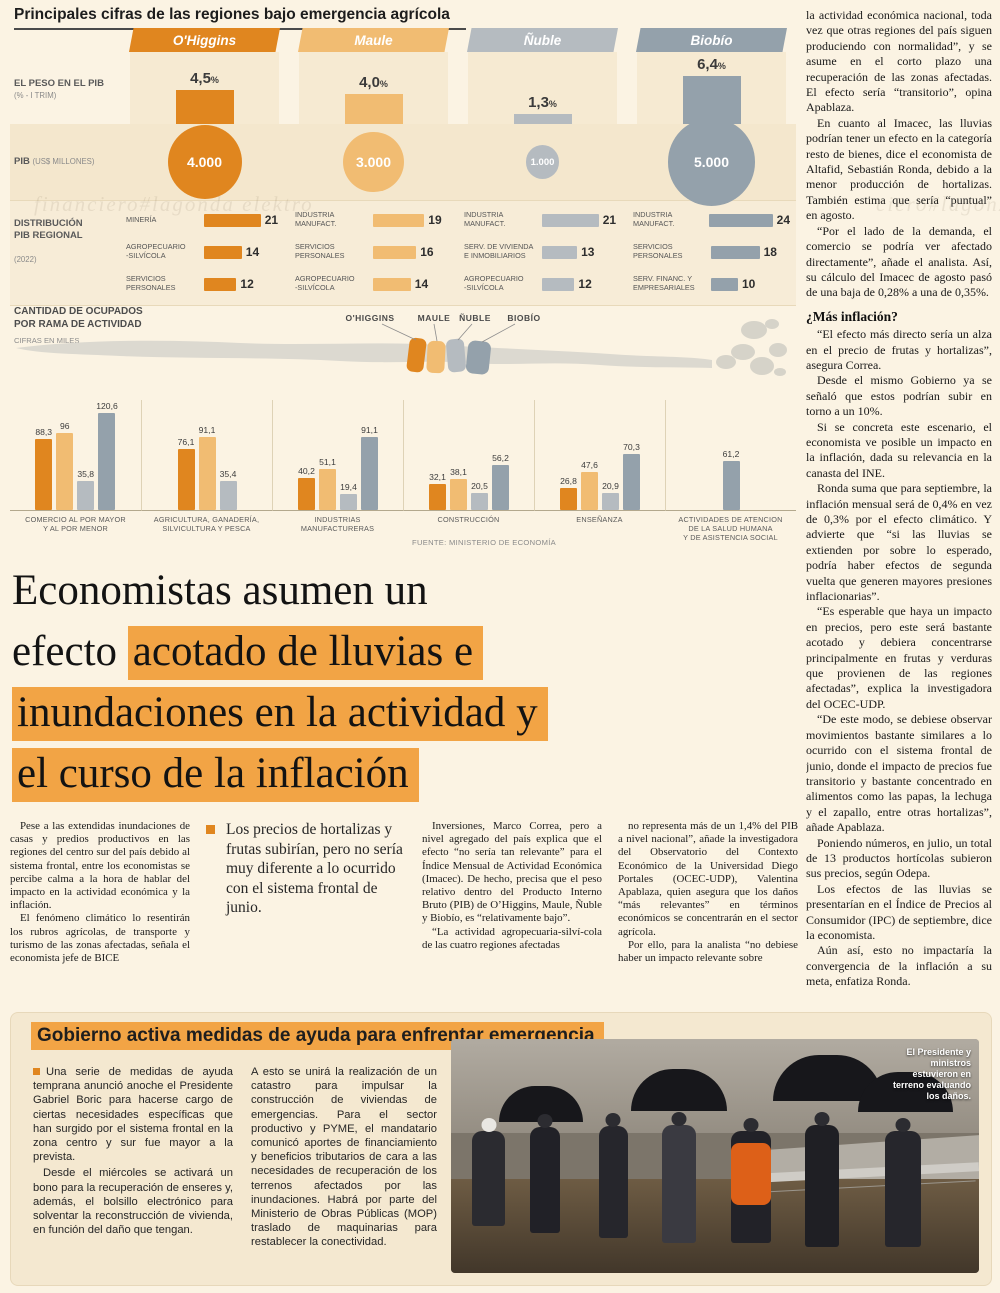  I want to click on chart-bar: 32,1, so click(437, 491).